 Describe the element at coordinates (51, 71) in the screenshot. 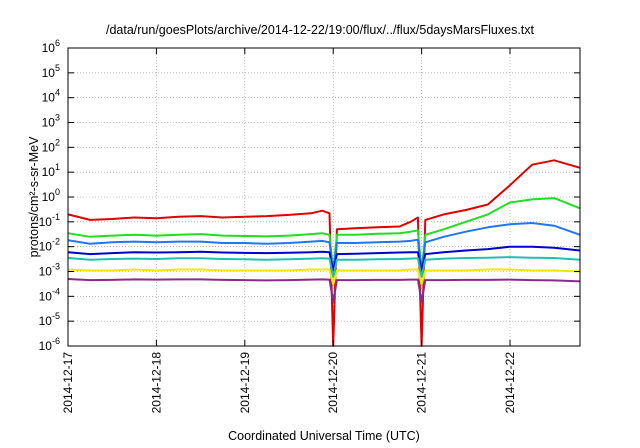

I see `y-tick-label: 10⁵` at that location.